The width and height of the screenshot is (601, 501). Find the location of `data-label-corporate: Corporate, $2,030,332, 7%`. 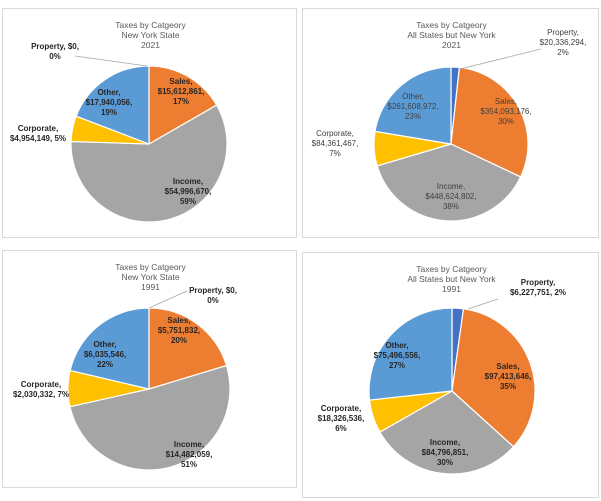

data-label-corporate: Corporate, $2,030,332, 7% is located at coordinates (41, 389).